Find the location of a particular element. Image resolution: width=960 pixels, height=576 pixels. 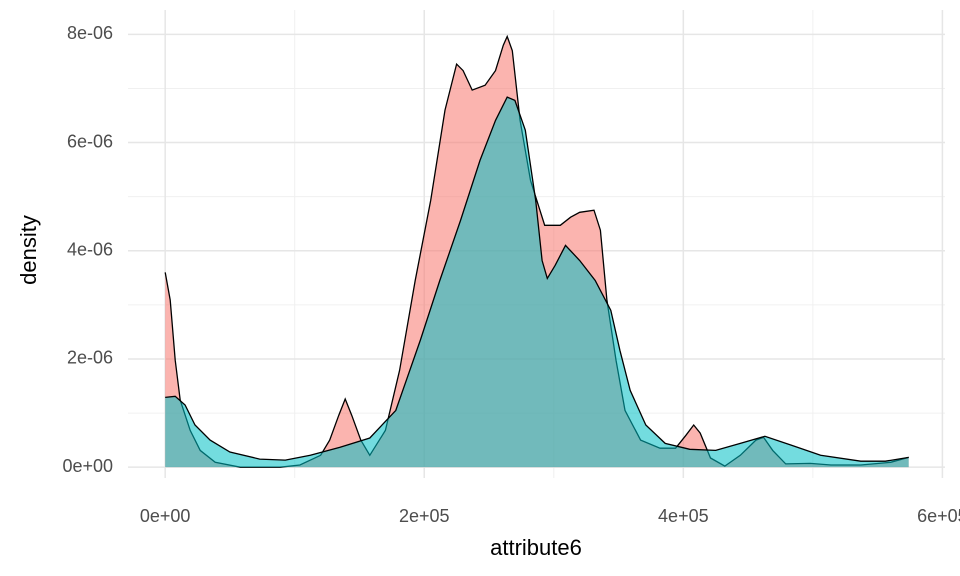

y-tick-label: 2e-06 is located at coordinates (90, 358).